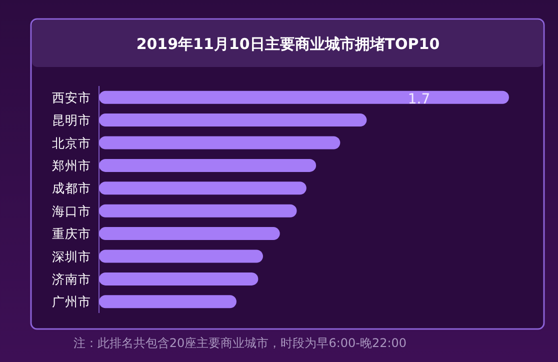 The width and height of the screenshot is (558, 362). Describe the element at coordinates (71, 142) in the screenshot. I see `y-tick-label: 北京市` at that location.